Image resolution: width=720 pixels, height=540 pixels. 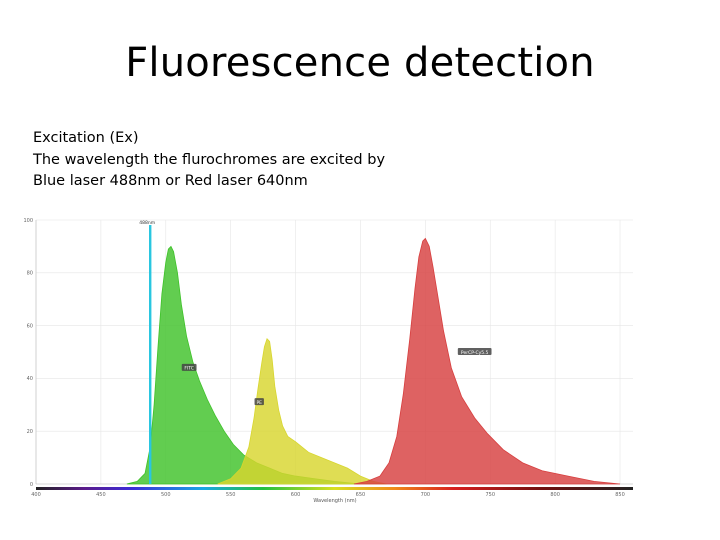 I want to click on series-label-percp-cy5-5: PerCP-Cy5.5, so click(x=474, y=352).